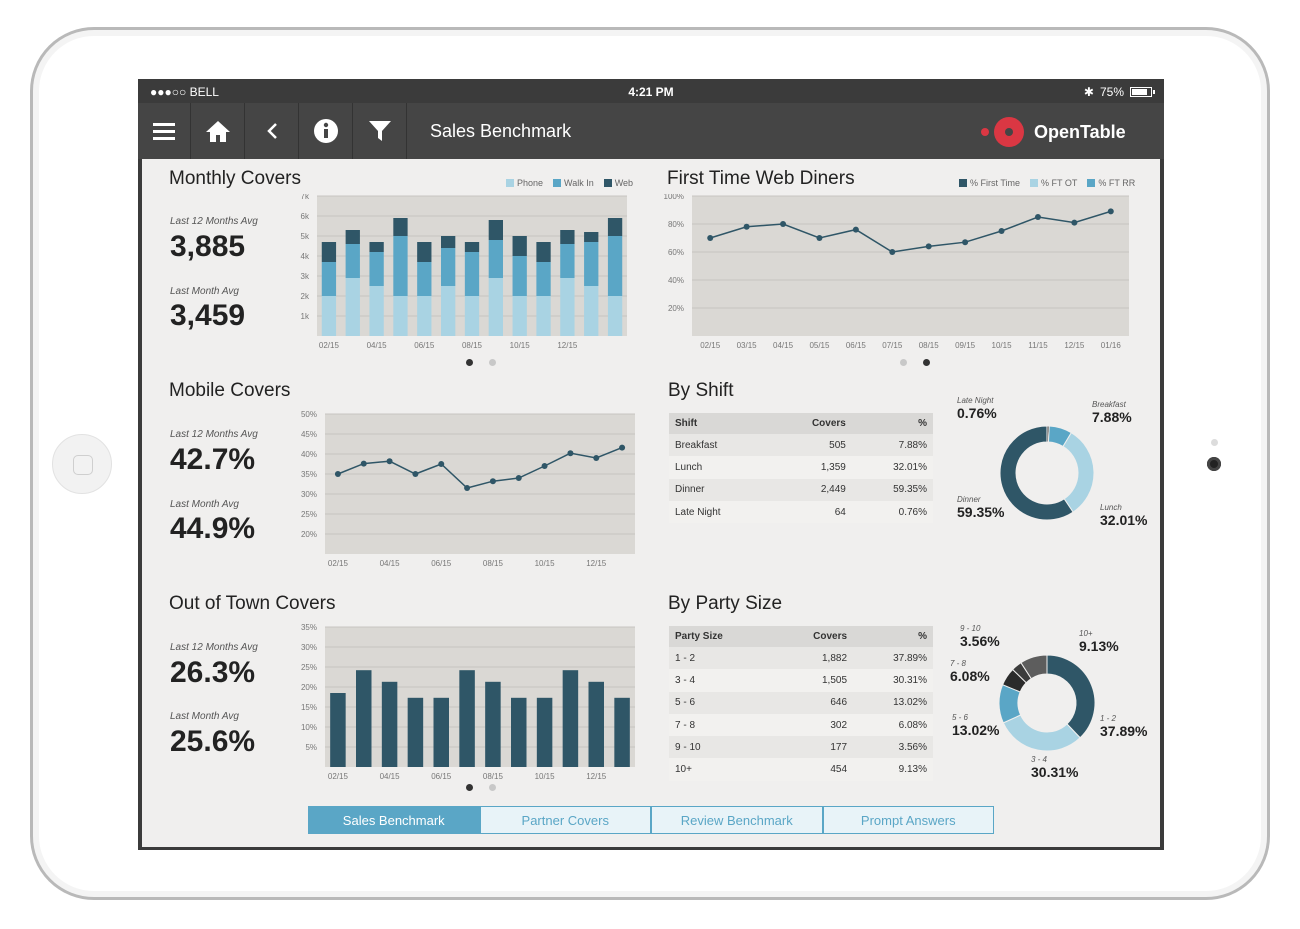 The width and height of the screenshot is (1300, 929). Describe the element at coordinates (676, 308) in the screenshot. I see `y-tick-label: 20%` at that location.